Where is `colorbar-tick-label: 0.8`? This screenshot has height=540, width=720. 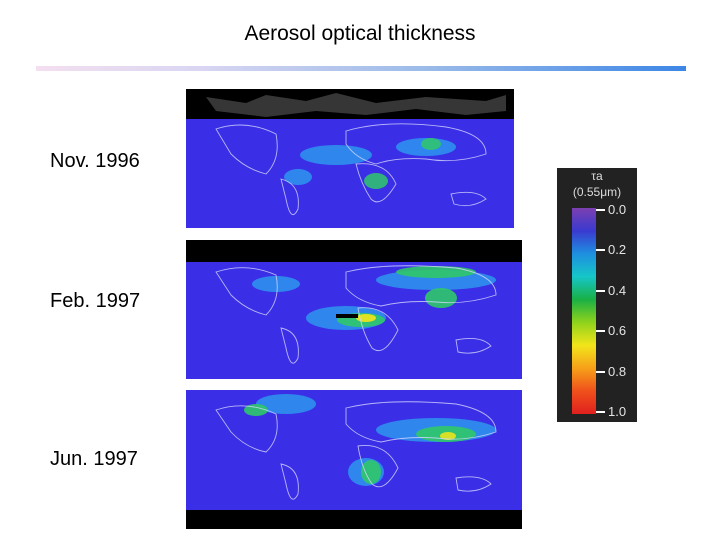 colorbar-tick-label: 0.8 is located at coordinates (617, 371).